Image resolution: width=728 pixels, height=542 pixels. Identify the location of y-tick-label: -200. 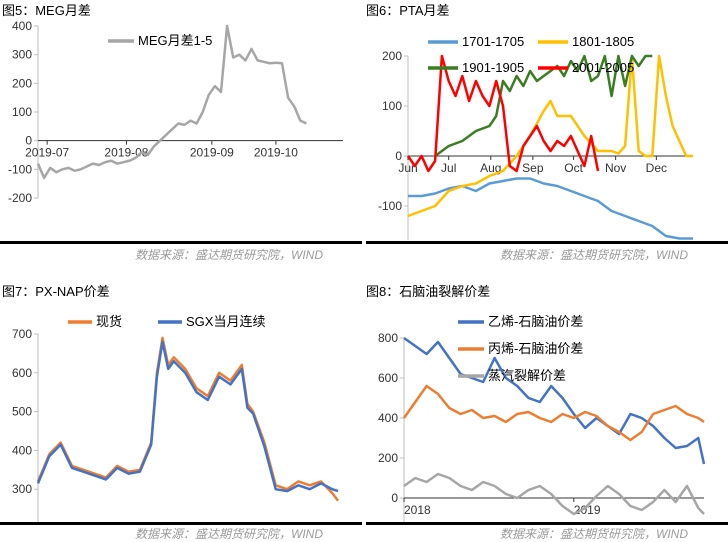
(20, 198).